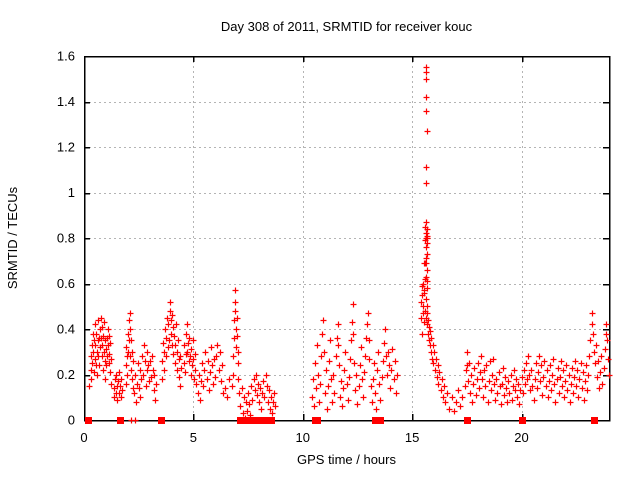  I want to click on y-tick-label: 1.4, so click(66, 101).